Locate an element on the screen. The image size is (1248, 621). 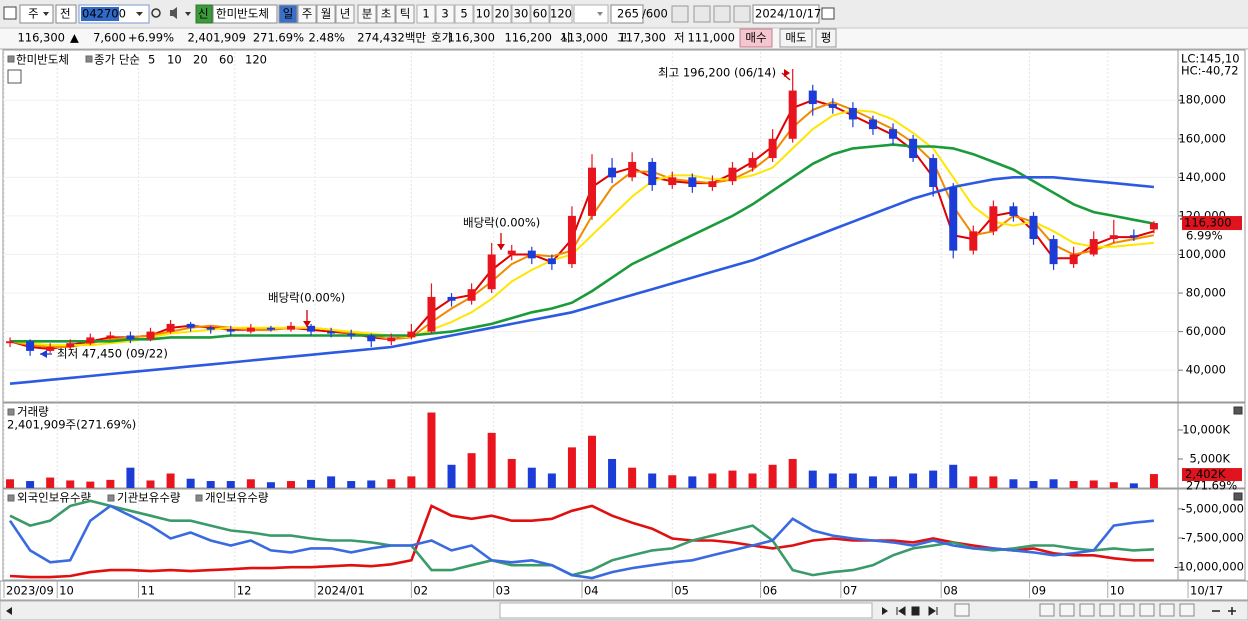
quote-volume-ratio: 271.69% is located at coordinates (278, 38).